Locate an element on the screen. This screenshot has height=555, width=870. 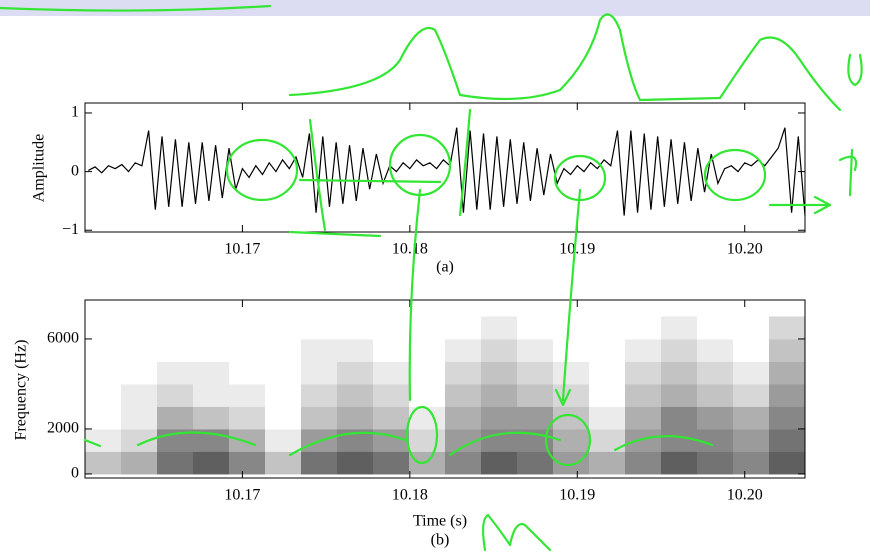
x-axis-label: Time (s) is located at coordinates (440, 521).